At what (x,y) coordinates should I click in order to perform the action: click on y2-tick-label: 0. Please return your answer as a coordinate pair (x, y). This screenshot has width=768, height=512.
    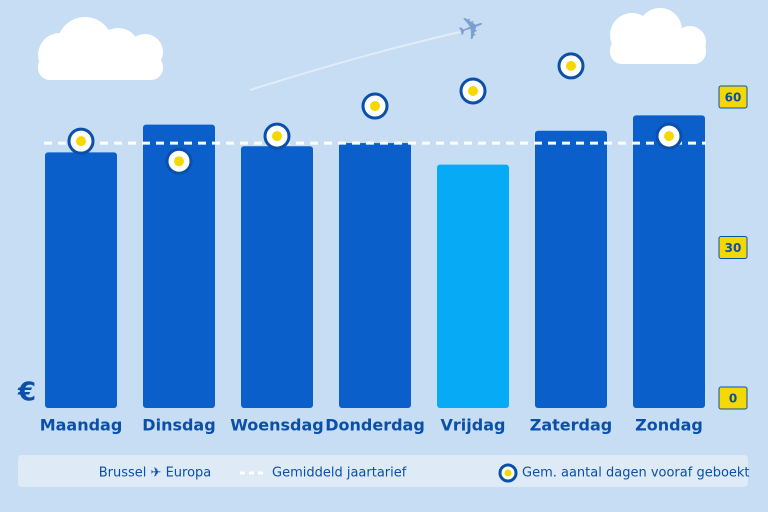
    Looking at the image, I should click on (733, 399).